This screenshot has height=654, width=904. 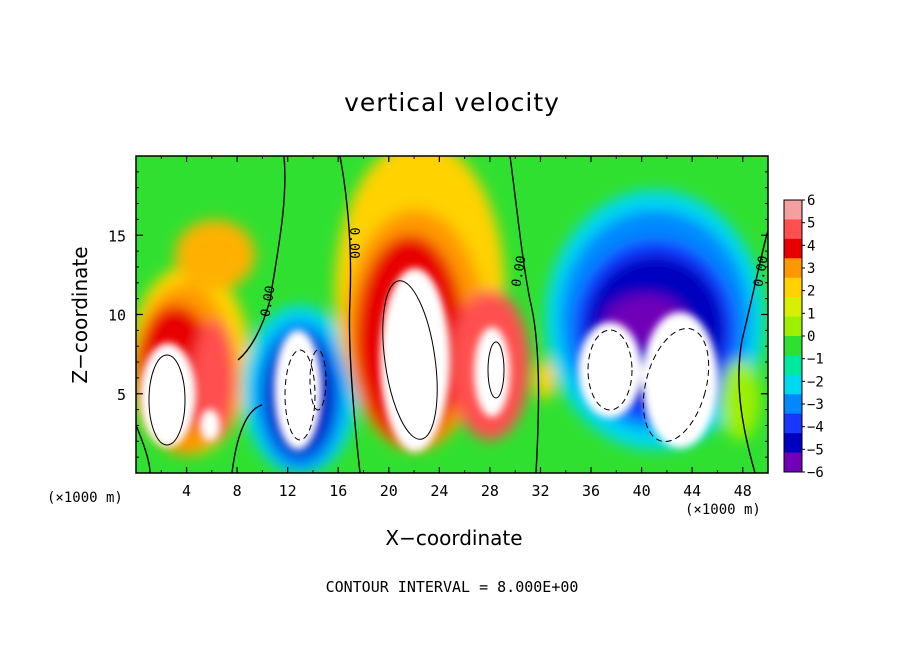 I want to click on chart-title: vertical velocity, so click(x=452, y=102).